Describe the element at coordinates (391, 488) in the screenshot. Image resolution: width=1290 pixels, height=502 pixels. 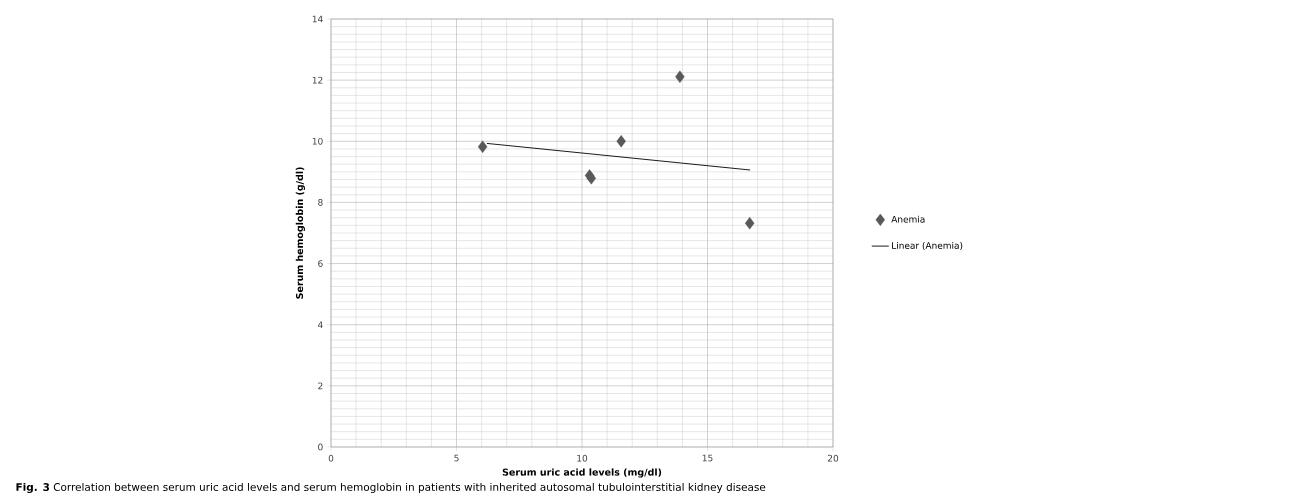
I see `text: Fig. 3 Correlation between serum uric acid levels and serum hemoglobin in patients with inherited autosomal tubulointerstitial kidney disease` at that location.